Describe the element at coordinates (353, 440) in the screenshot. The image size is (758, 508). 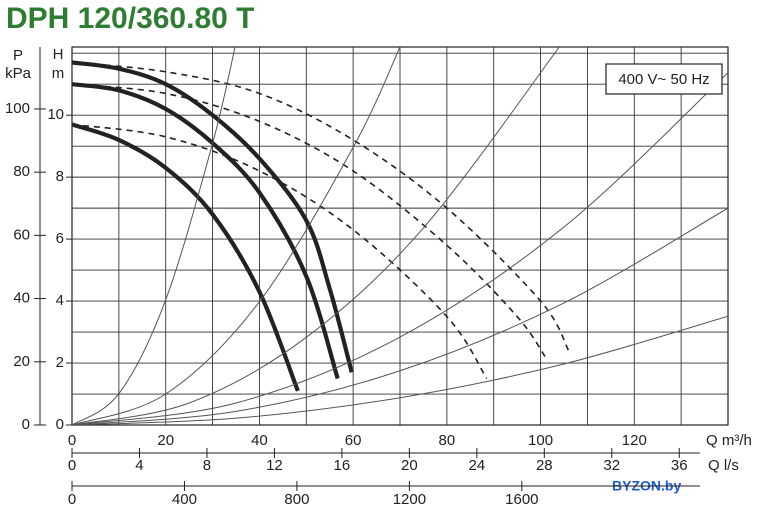
I see `x-tick-label: 60` at that location.